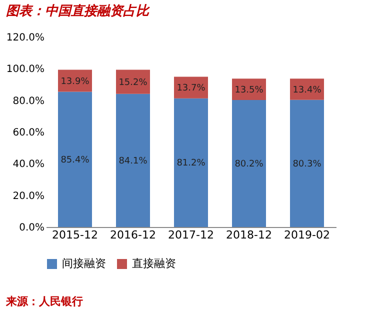 This screenshot has height=321, width=369. I want to click on data-label: 80.2%, so click(249, 165).